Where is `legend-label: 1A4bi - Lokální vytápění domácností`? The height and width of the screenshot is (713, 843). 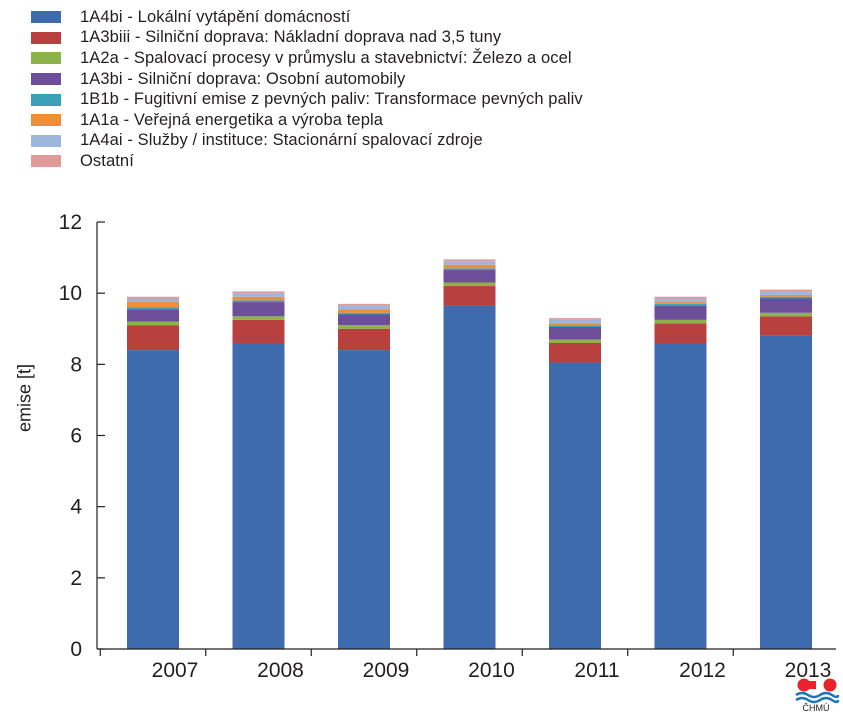
legend-label: 1A4bi - Lokální vytápění domácností is located at coordinates (215, 16).